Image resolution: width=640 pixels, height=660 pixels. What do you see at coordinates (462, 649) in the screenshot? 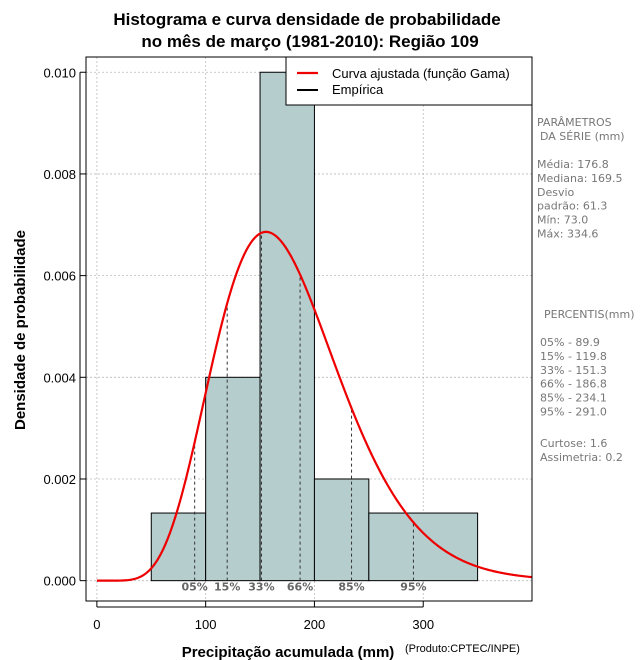
I see `credit-text: (Produto:CPTEC/INPE)` at bounding box center [462, 649].